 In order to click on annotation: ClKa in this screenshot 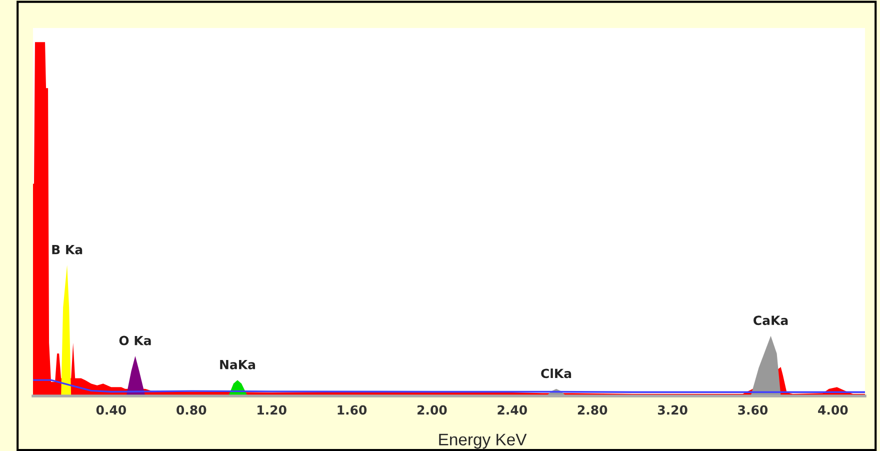, I will do `click(556, 373)`.